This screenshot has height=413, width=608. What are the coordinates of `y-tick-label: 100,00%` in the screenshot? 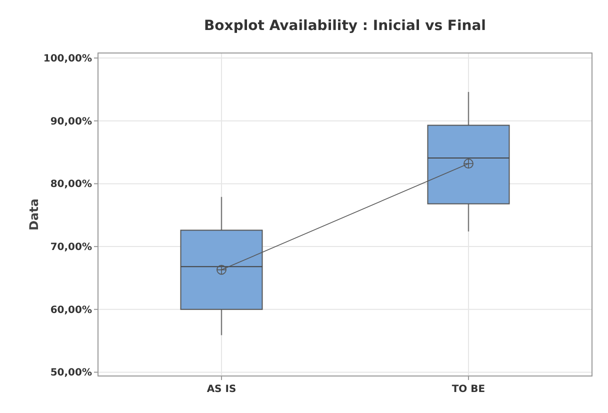 It's located at (67, 59).